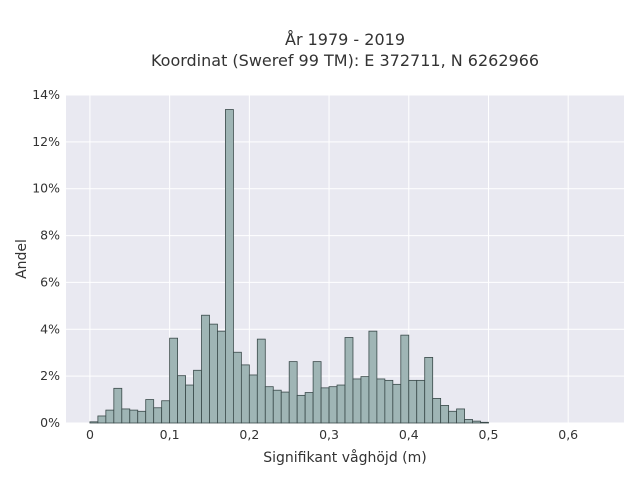 The image size is (640, 480). What do you see at coordinates (46, 94) in the screenshot?
I see `y-tick-label: 14%` at bounding box center [46, 94].